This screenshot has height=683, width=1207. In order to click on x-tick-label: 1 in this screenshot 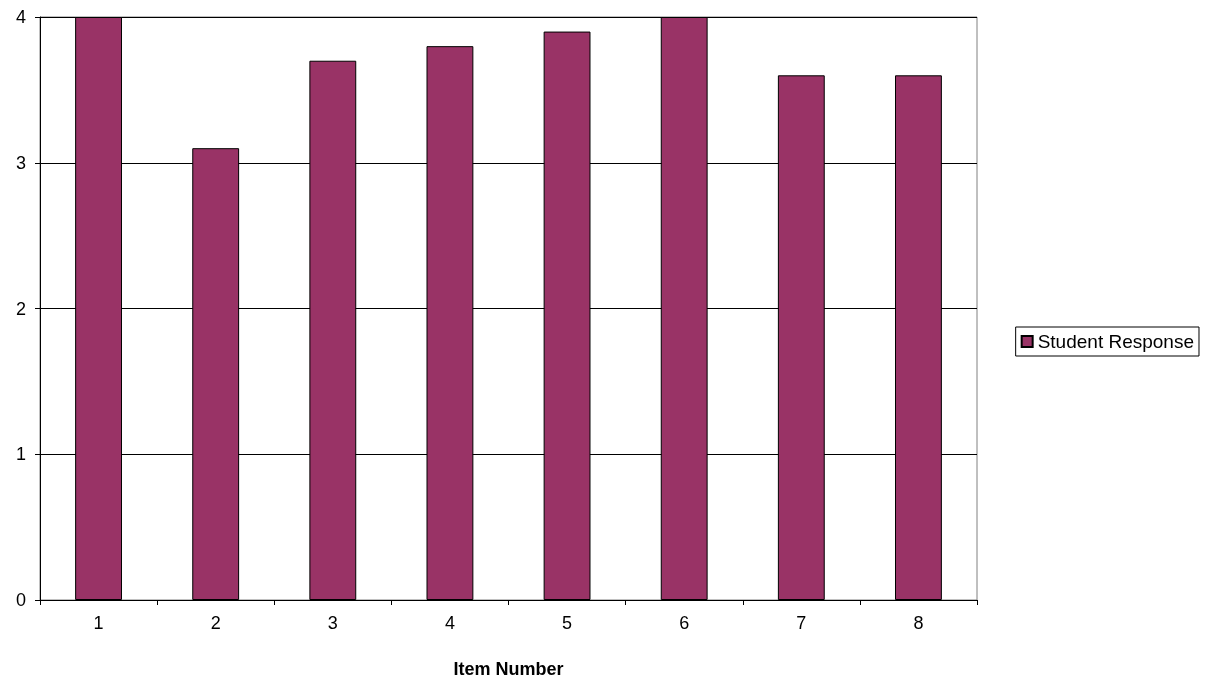, I will do `click(98, 623)`.